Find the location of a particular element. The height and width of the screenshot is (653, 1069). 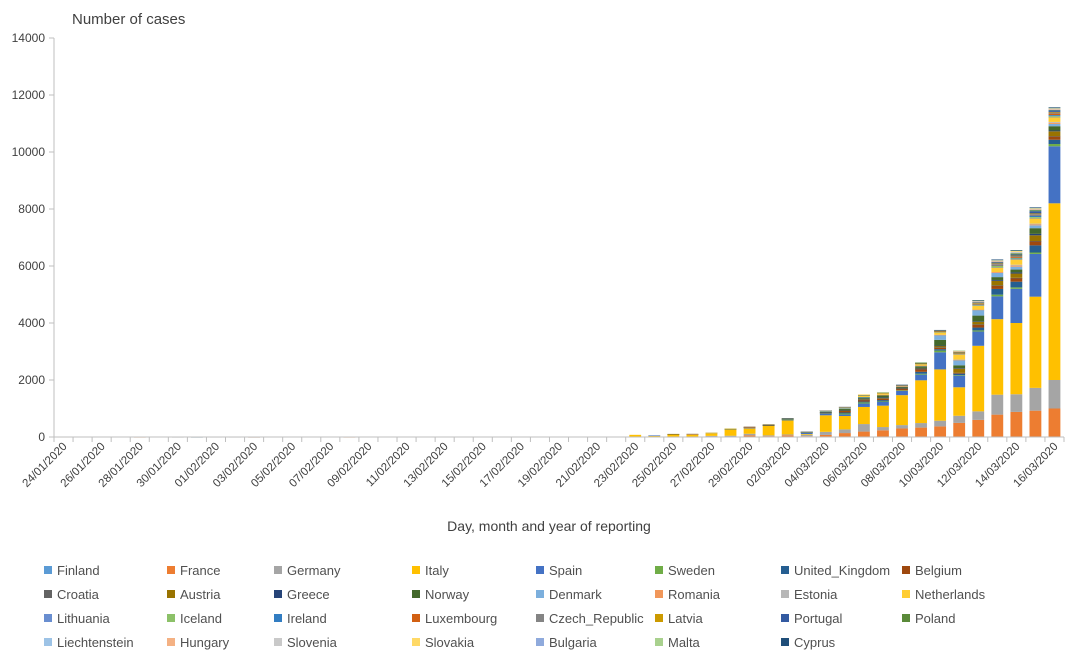

legend-item: Lithuania is located at coordinates (77, 618).